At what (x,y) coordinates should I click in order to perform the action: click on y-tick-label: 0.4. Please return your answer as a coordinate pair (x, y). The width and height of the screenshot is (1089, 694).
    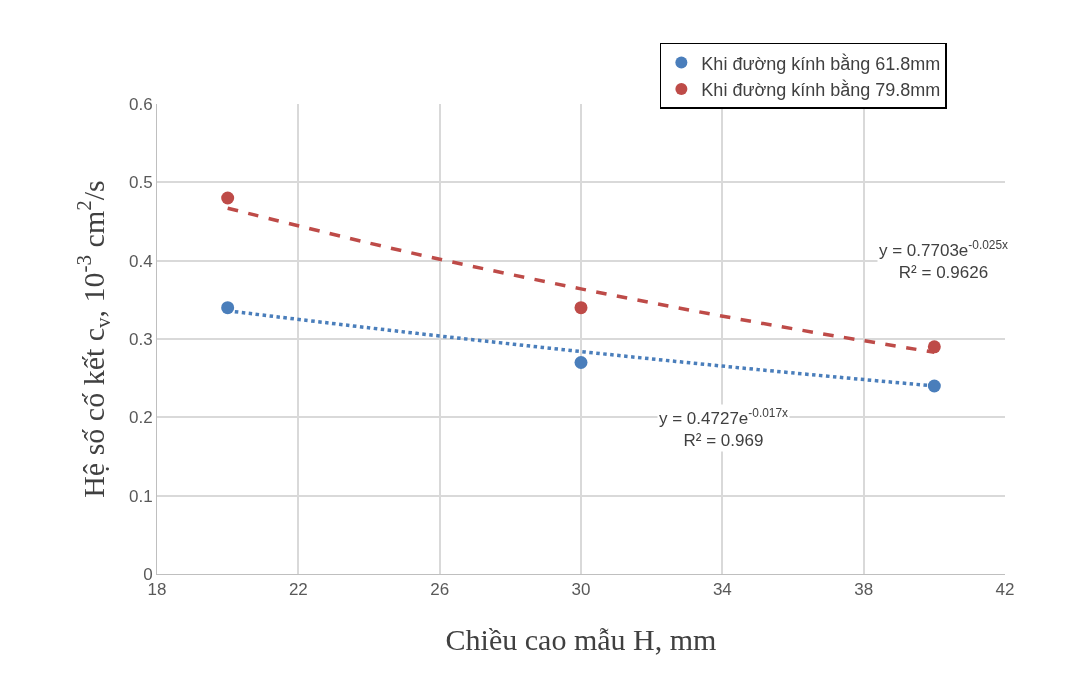
    Looking at the image, I should click on (140, 261).